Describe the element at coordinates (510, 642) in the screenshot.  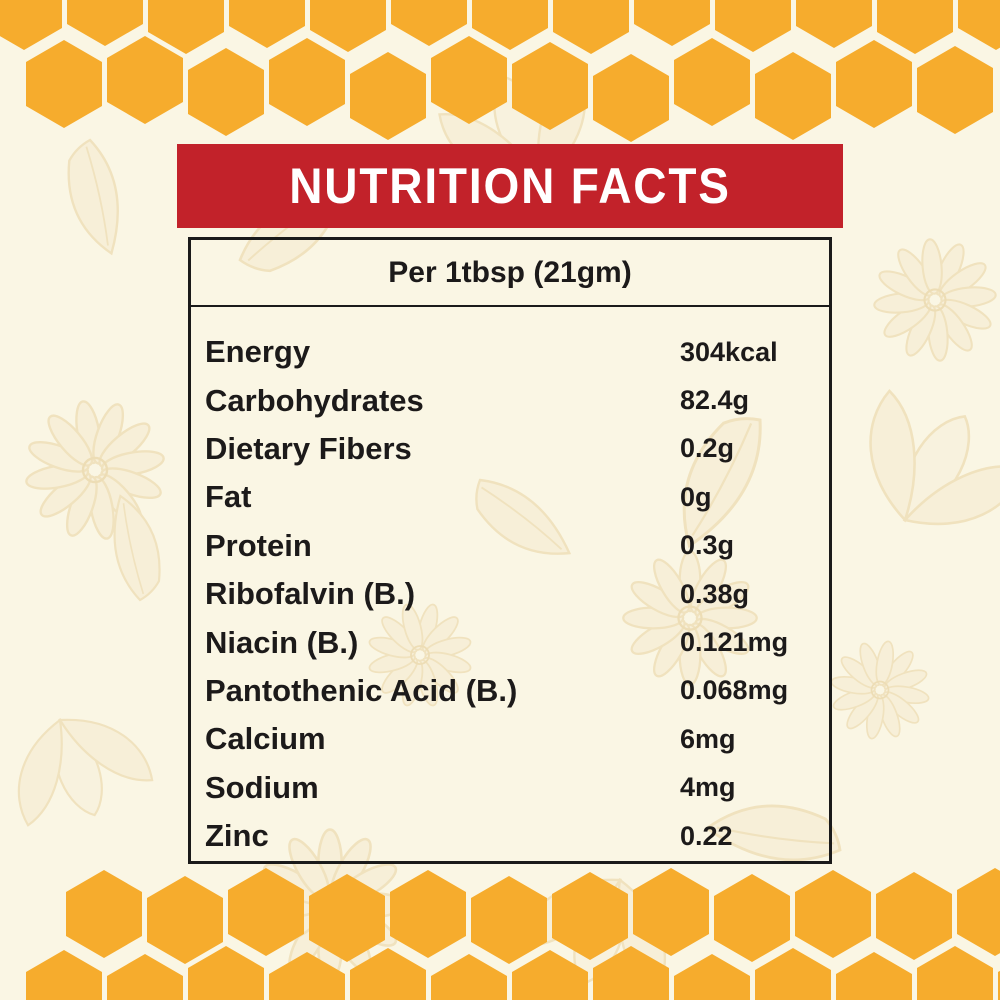
I see `nutrition-row: Niacin (B.) 0.121mg` at that location.